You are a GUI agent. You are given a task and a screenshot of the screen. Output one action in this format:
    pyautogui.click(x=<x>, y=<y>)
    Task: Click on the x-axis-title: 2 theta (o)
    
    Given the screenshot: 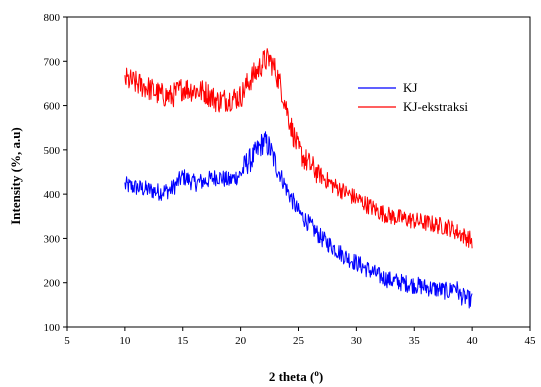 What is the action you would take?
    pyautogui.click(x=296, y=376)
    